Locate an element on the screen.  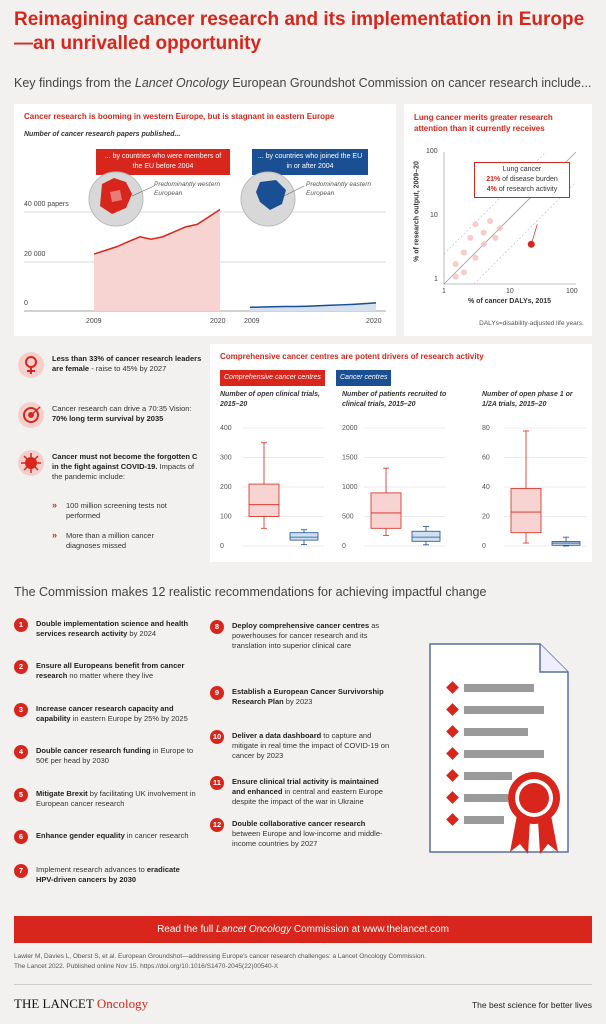
west-europe-map-icon is located at coordinates (116, 199).